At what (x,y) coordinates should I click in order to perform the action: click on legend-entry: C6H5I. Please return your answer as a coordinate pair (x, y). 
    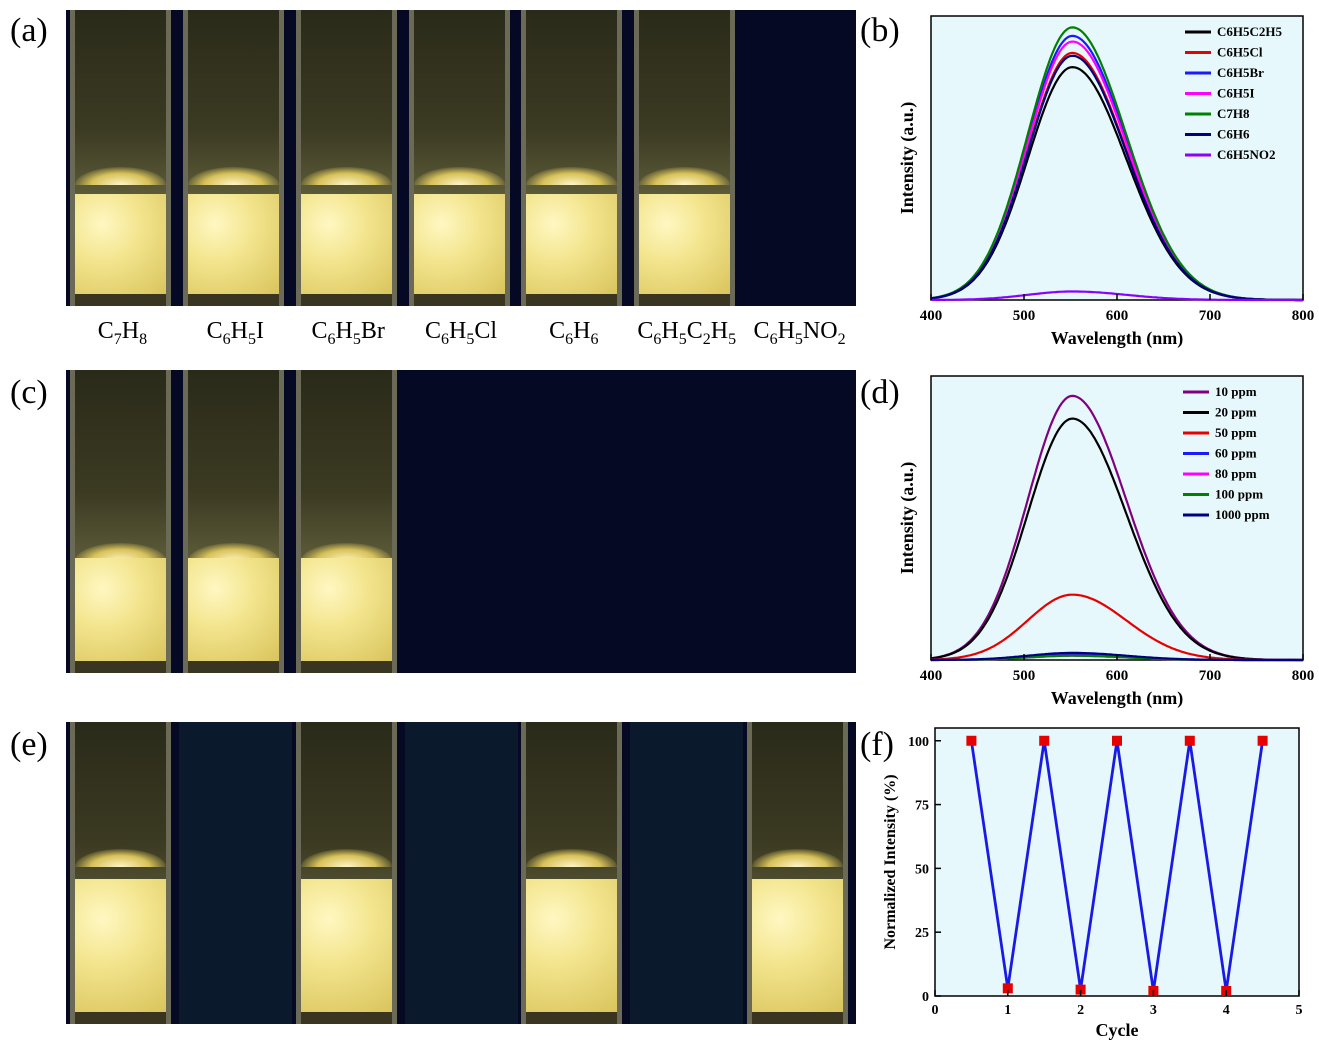
    Looking at the image, I should click on (1236, 93).